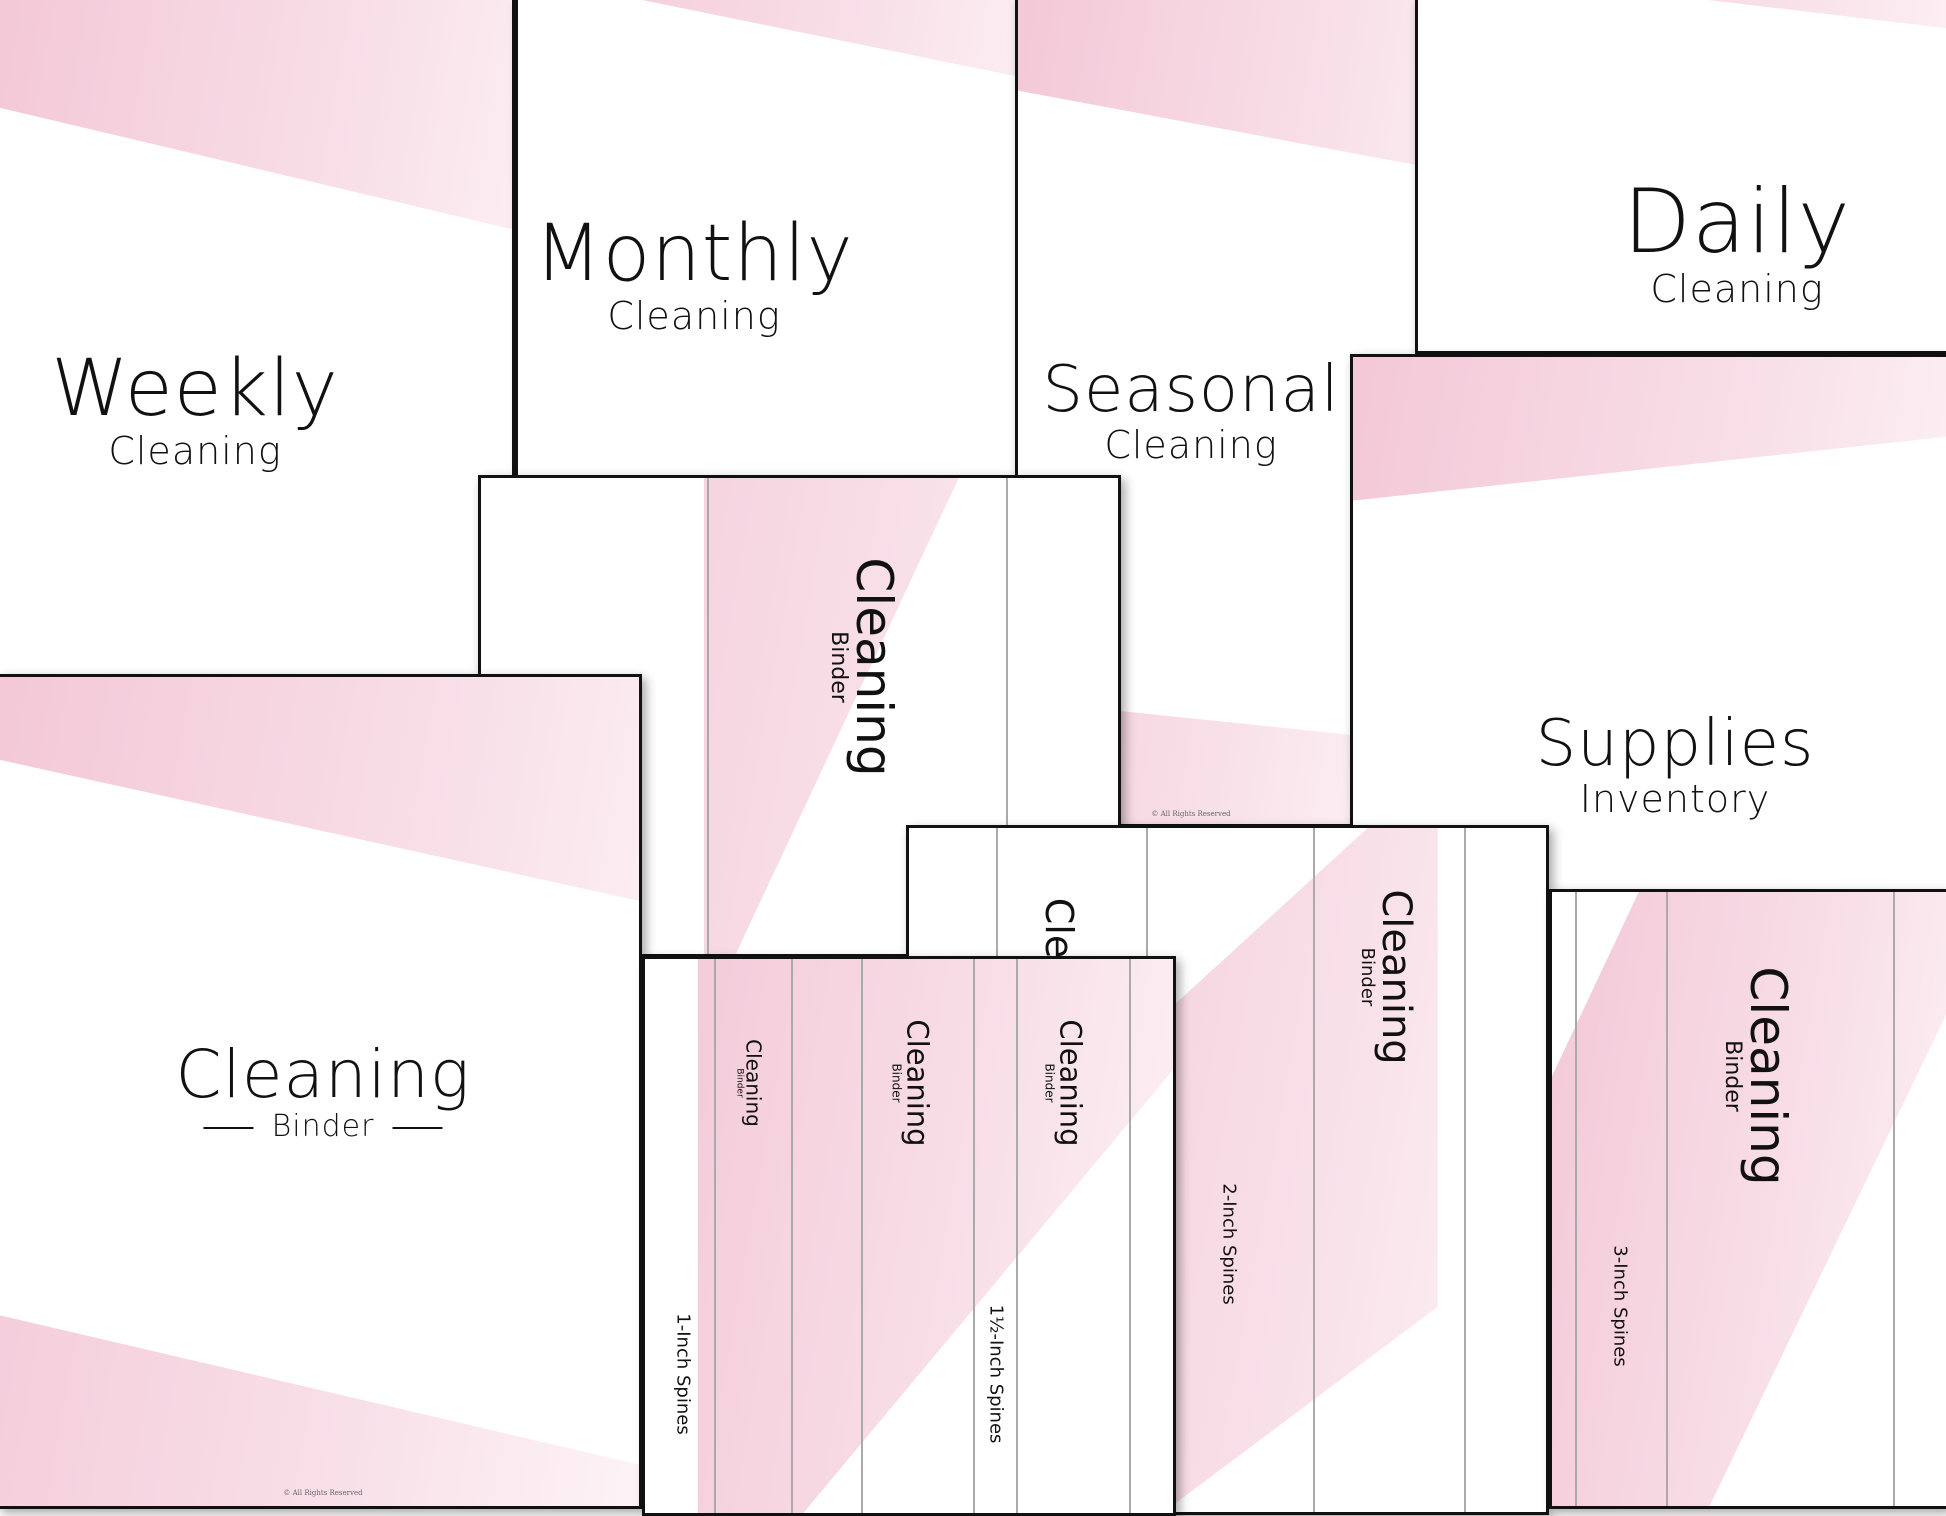 The width and height of the screenshot is (1946, 1516). I want to click on three-inch-spine-sheet: Cleaning Binder 3-Inch Spines, so click(1747, 1199).